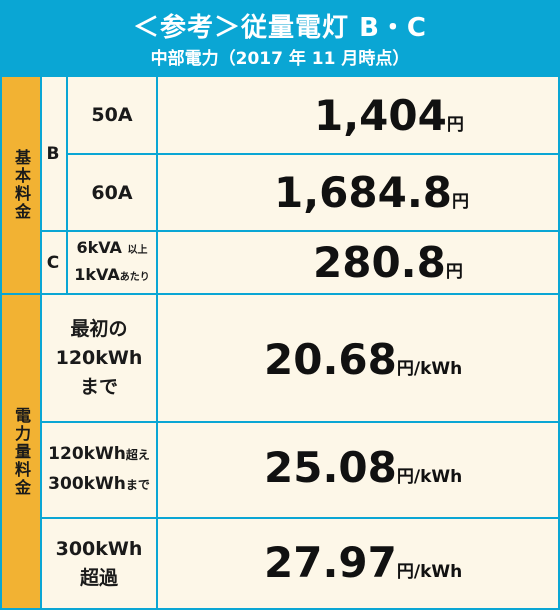 Image resolution: width=560 pixels, height=610 pixels. I want to click on kva-line1-small: 以上, so click(137, 250).